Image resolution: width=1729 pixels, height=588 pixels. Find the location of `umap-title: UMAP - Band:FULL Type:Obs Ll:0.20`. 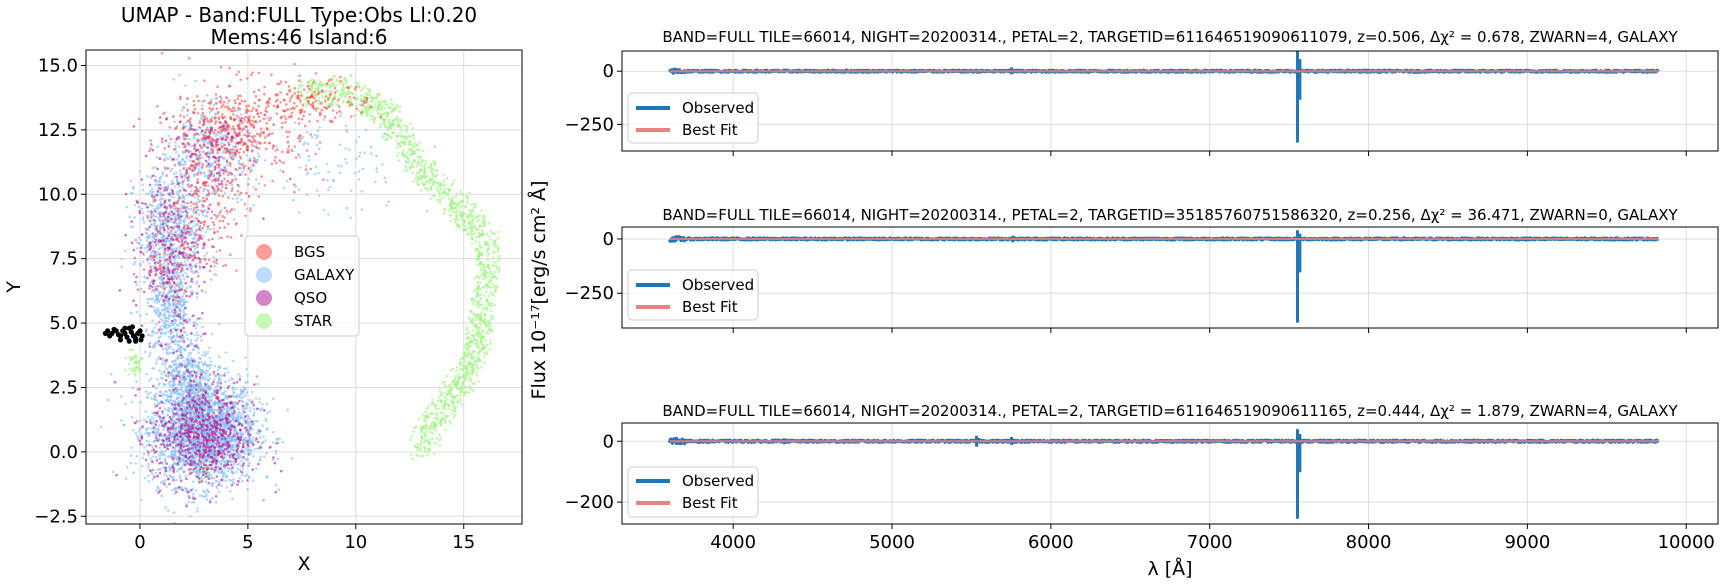

umap-title: UMAP - Band:FULL Type:Obs Ll:0.20 is located at coordinates (299, 15).